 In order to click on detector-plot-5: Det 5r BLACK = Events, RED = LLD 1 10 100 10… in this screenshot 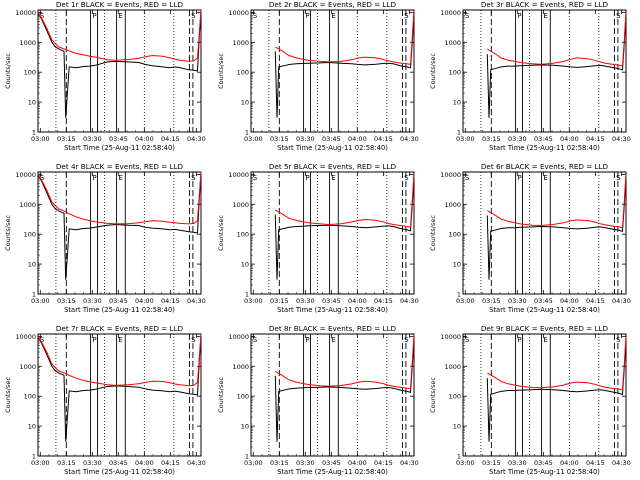, I will do `click(318, 238)`.